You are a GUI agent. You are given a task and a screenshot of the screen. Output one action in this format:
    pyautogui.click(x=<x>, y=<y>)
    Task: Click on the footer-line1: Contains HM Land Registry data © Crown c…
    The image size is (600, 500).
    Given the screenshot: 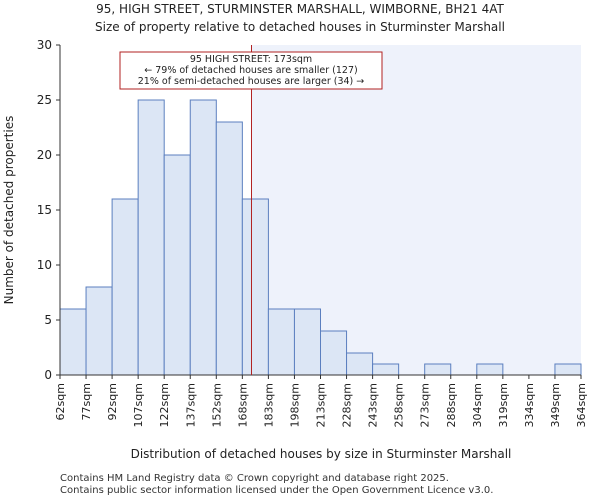 What is the action you would take?
    pyautogui.click(x=254, y=478)
    